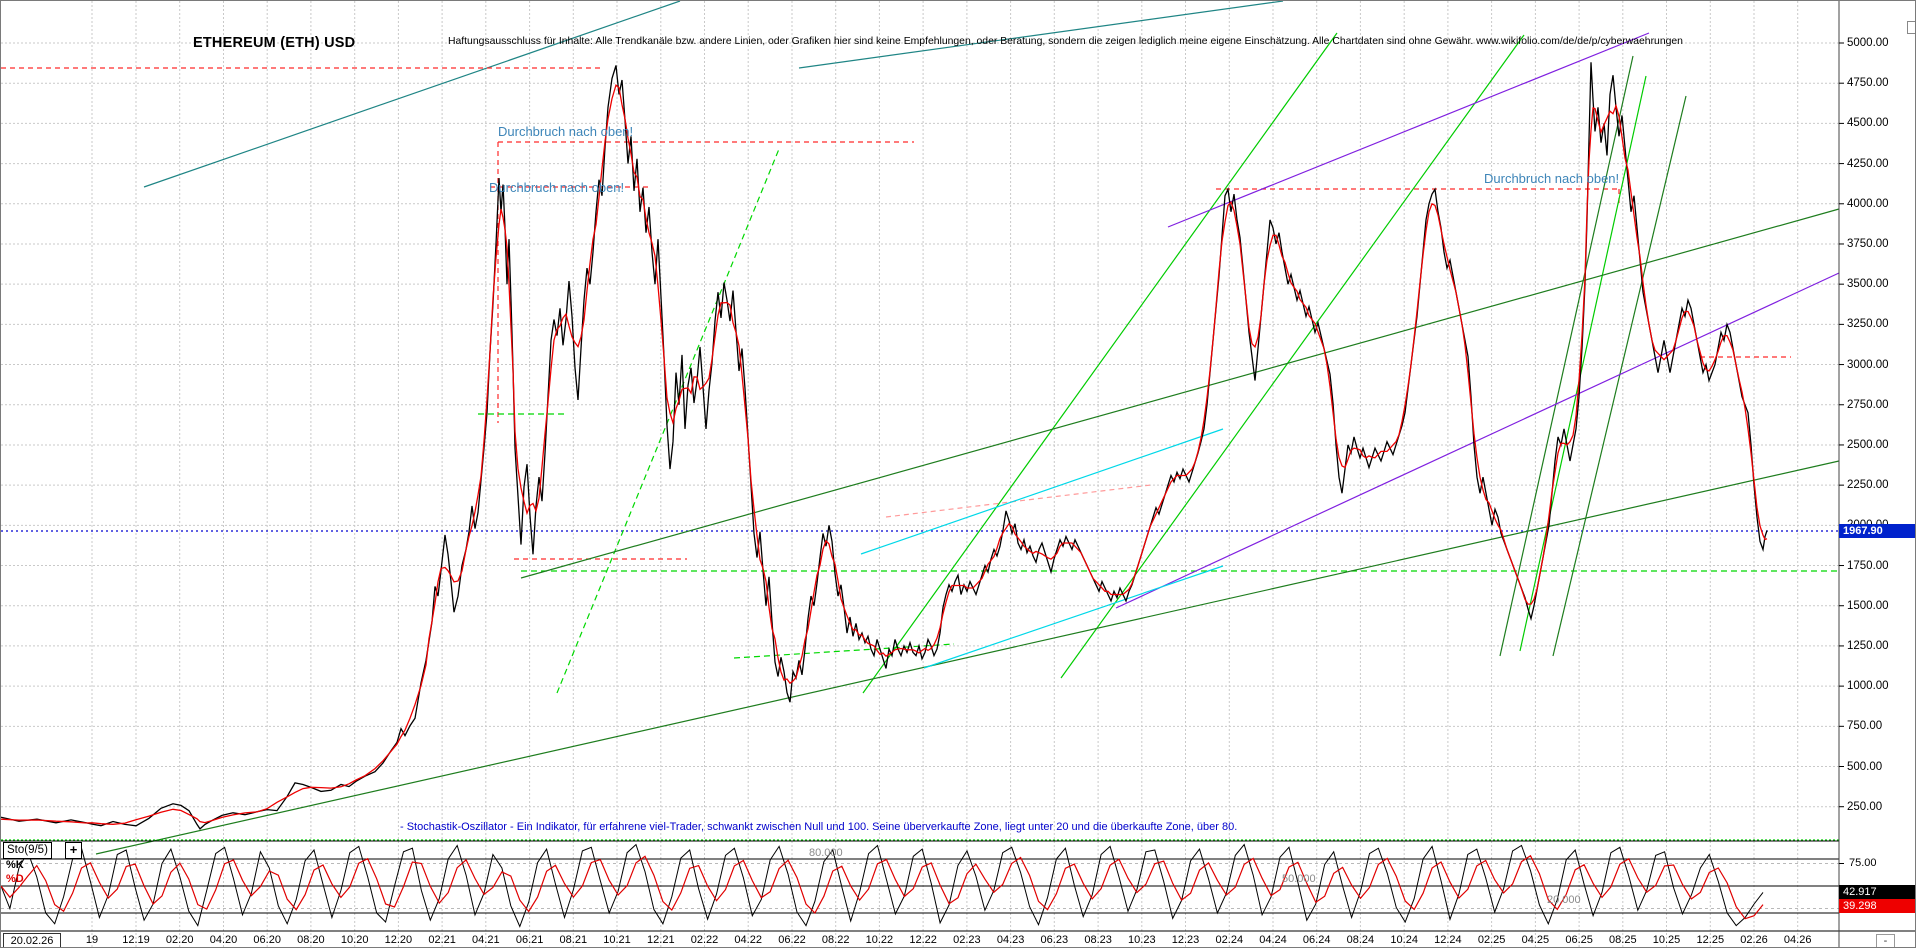 The height and width of the screenshot is (948, 1916). Describe the element at coordinates (1229, 940) in the screenshot. I see `date-axis-label: 02.24` at that location.